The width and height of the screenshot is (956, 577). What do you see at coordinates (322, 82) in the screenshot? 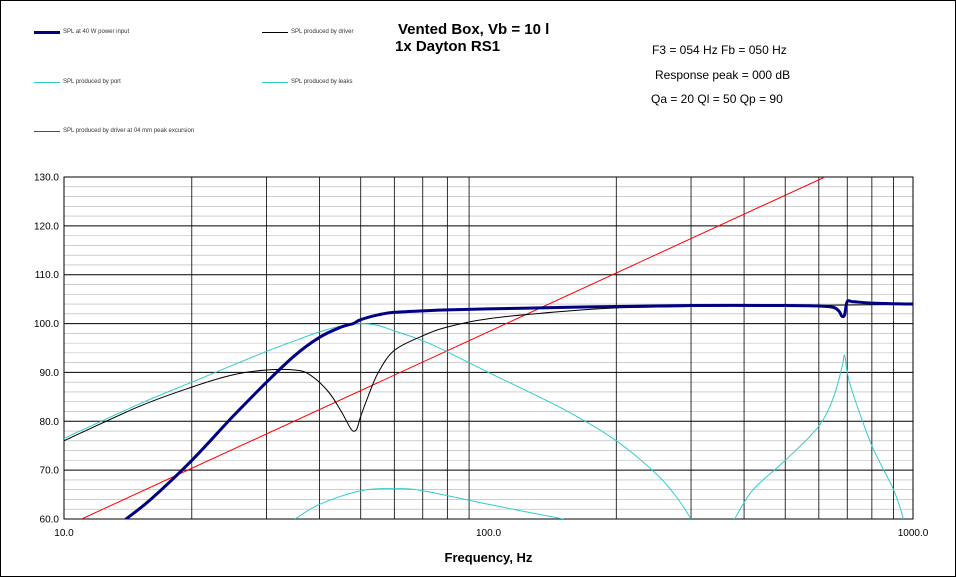
I see `legend-label: SPL produced by leaks` at bounding box center [322, 82].